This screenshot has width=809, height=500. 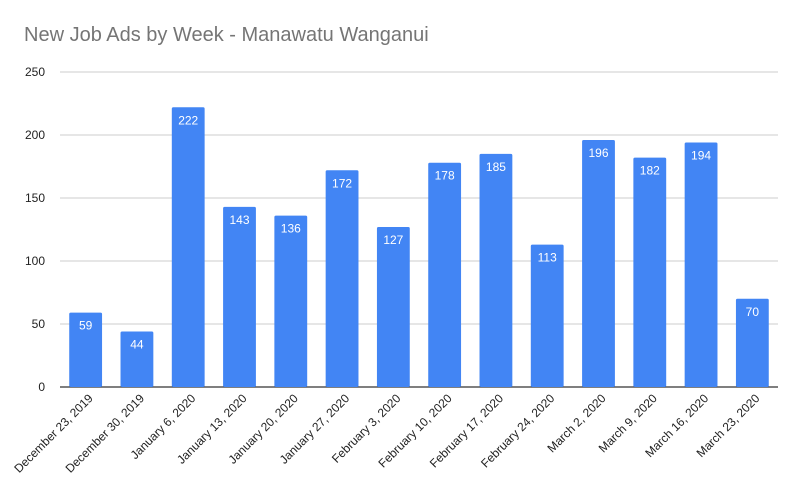 What do you see at coordinates (650, 171) in the screenshot?
I see `data-label: 182` at bounding box center [650, 171].